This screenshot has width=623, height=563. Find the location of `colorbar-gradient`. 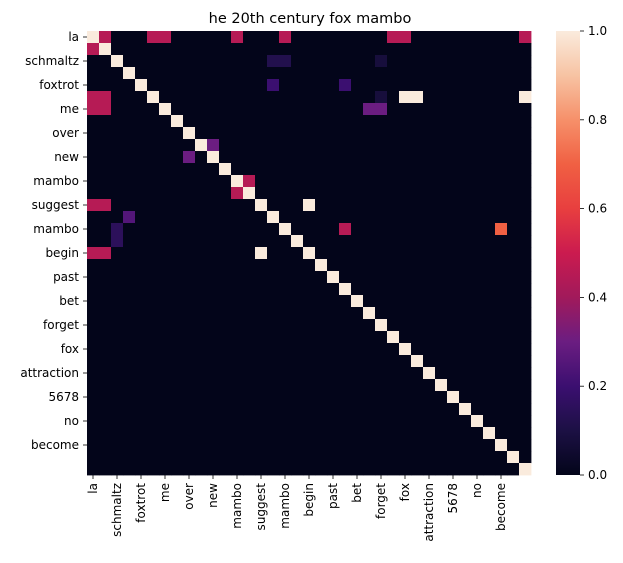

colorbar-gradient is located at coordinates (568, 253).